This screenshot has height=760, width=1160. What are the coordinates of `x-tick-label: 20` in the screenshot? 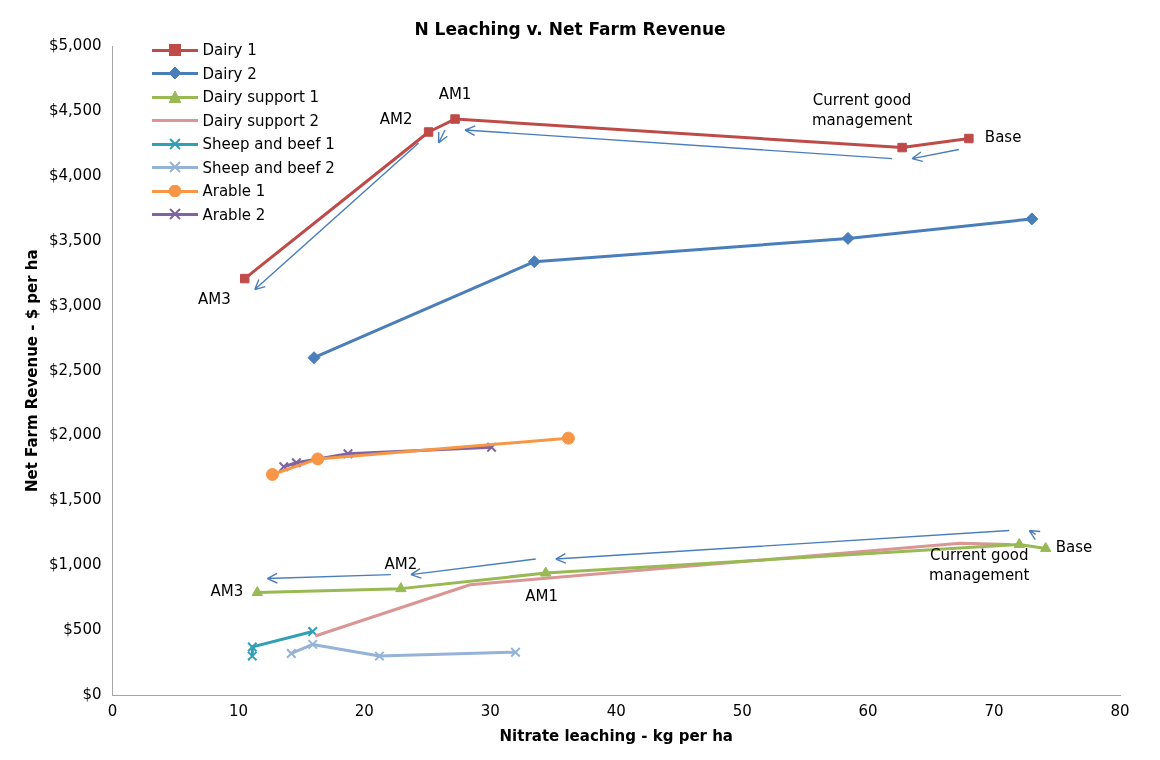 It's located at (364, 710).